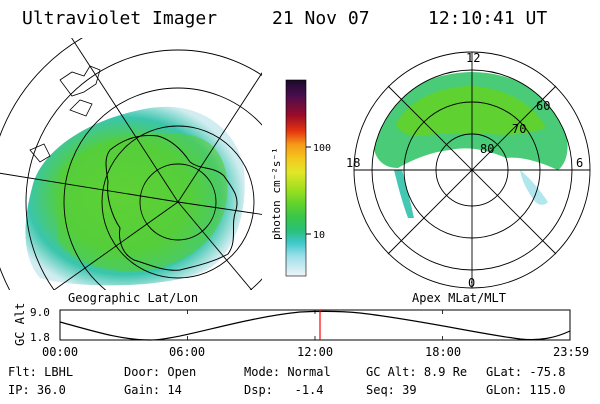  I want to click on date-label: 21 Nov 07, so click(321, 18).